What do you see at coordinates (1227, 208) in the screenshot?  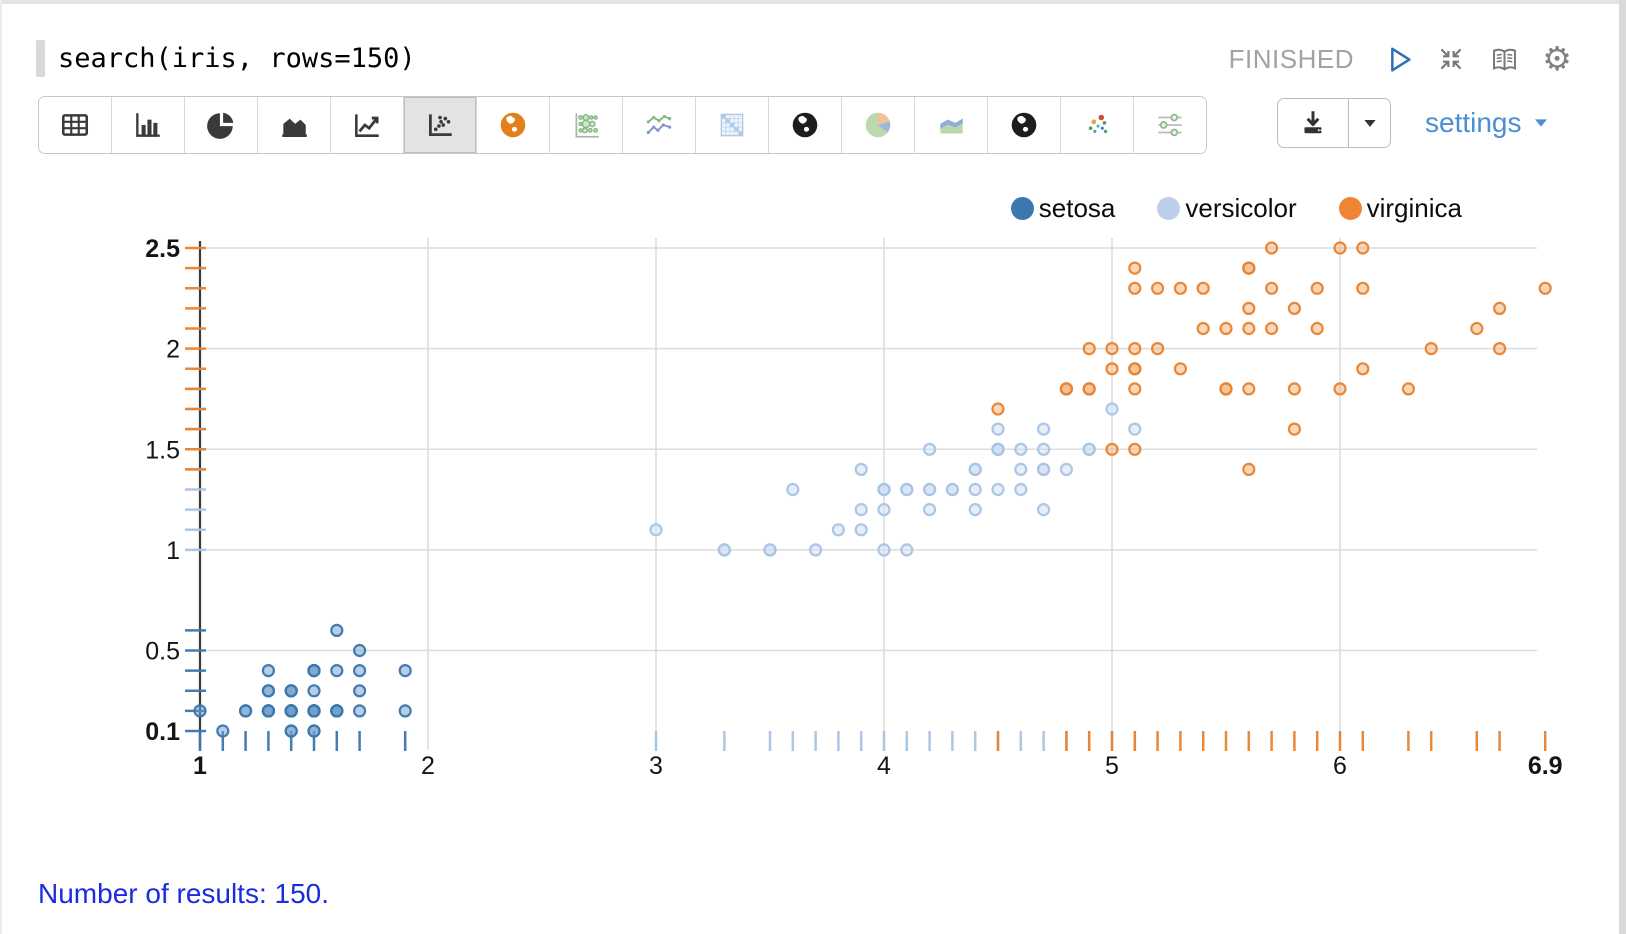 I see `legend-item-versicolor: versicolor` at bounding box center [1227, 208].